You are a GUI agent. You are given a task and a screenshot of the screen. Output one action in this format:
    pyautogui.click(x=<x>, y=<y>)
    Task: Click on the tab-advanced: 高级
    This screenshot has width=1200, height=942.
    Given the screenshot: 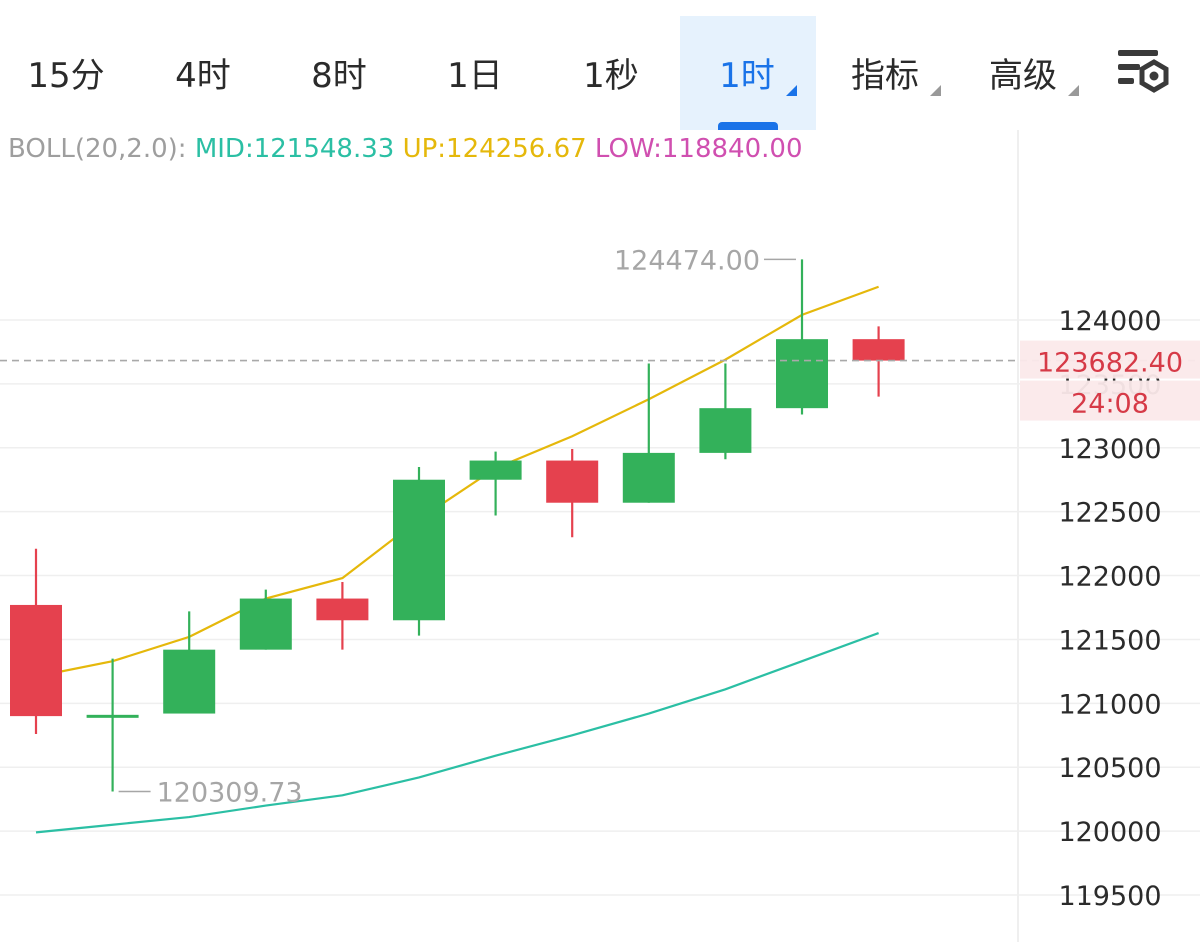 What is the action you would take?
    pyautogui.click(x=1023, y=75)
    